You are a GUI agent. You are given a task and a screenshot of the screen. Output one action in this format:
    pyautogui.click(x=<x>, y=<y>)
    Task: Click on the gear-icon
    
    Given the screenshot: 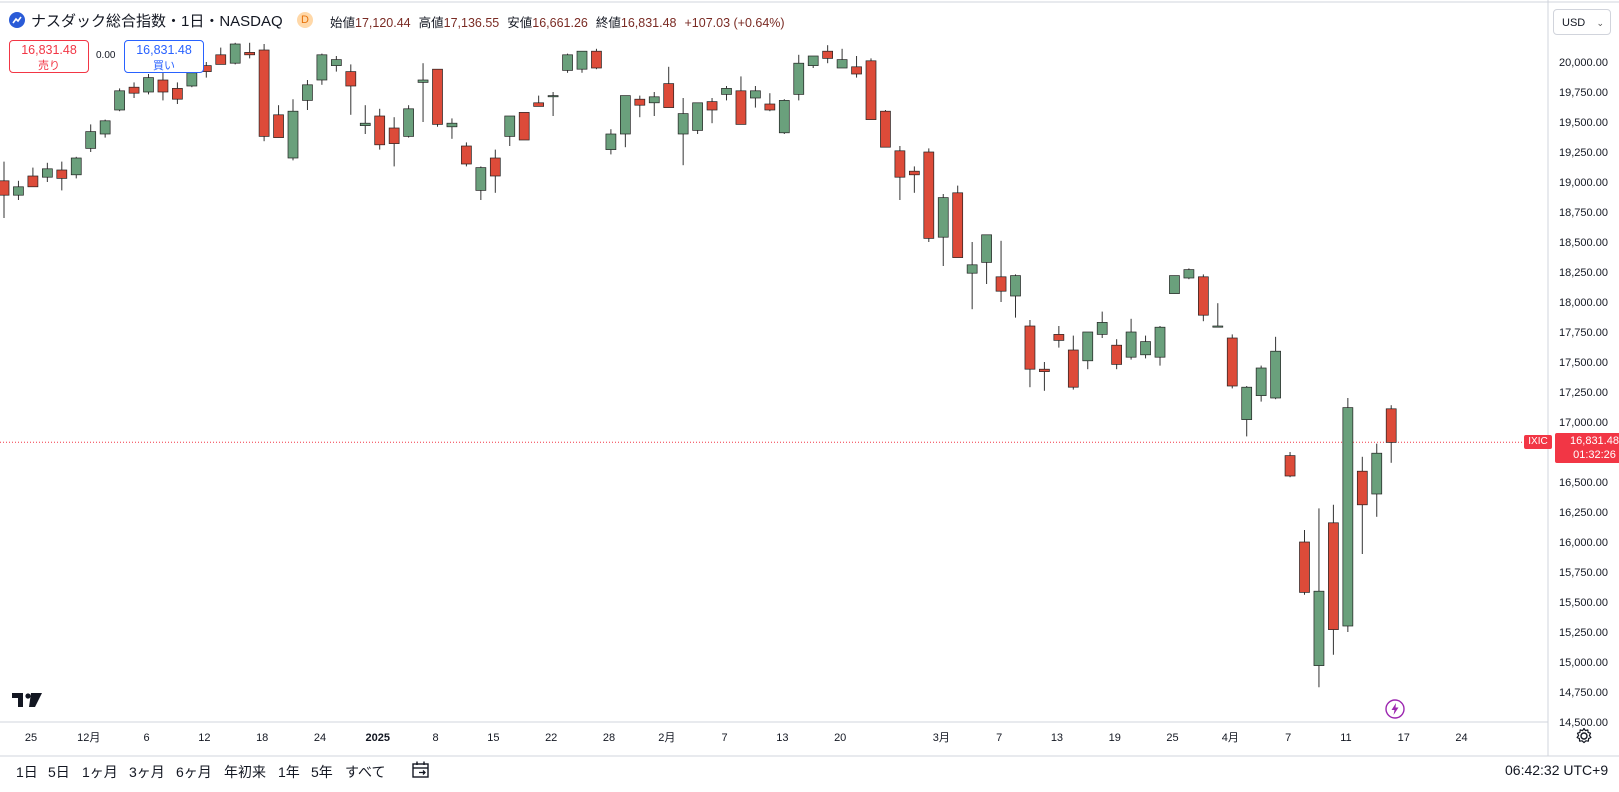 What is the action you would take?
    pyautogui.click(x=1584, y=736)
    